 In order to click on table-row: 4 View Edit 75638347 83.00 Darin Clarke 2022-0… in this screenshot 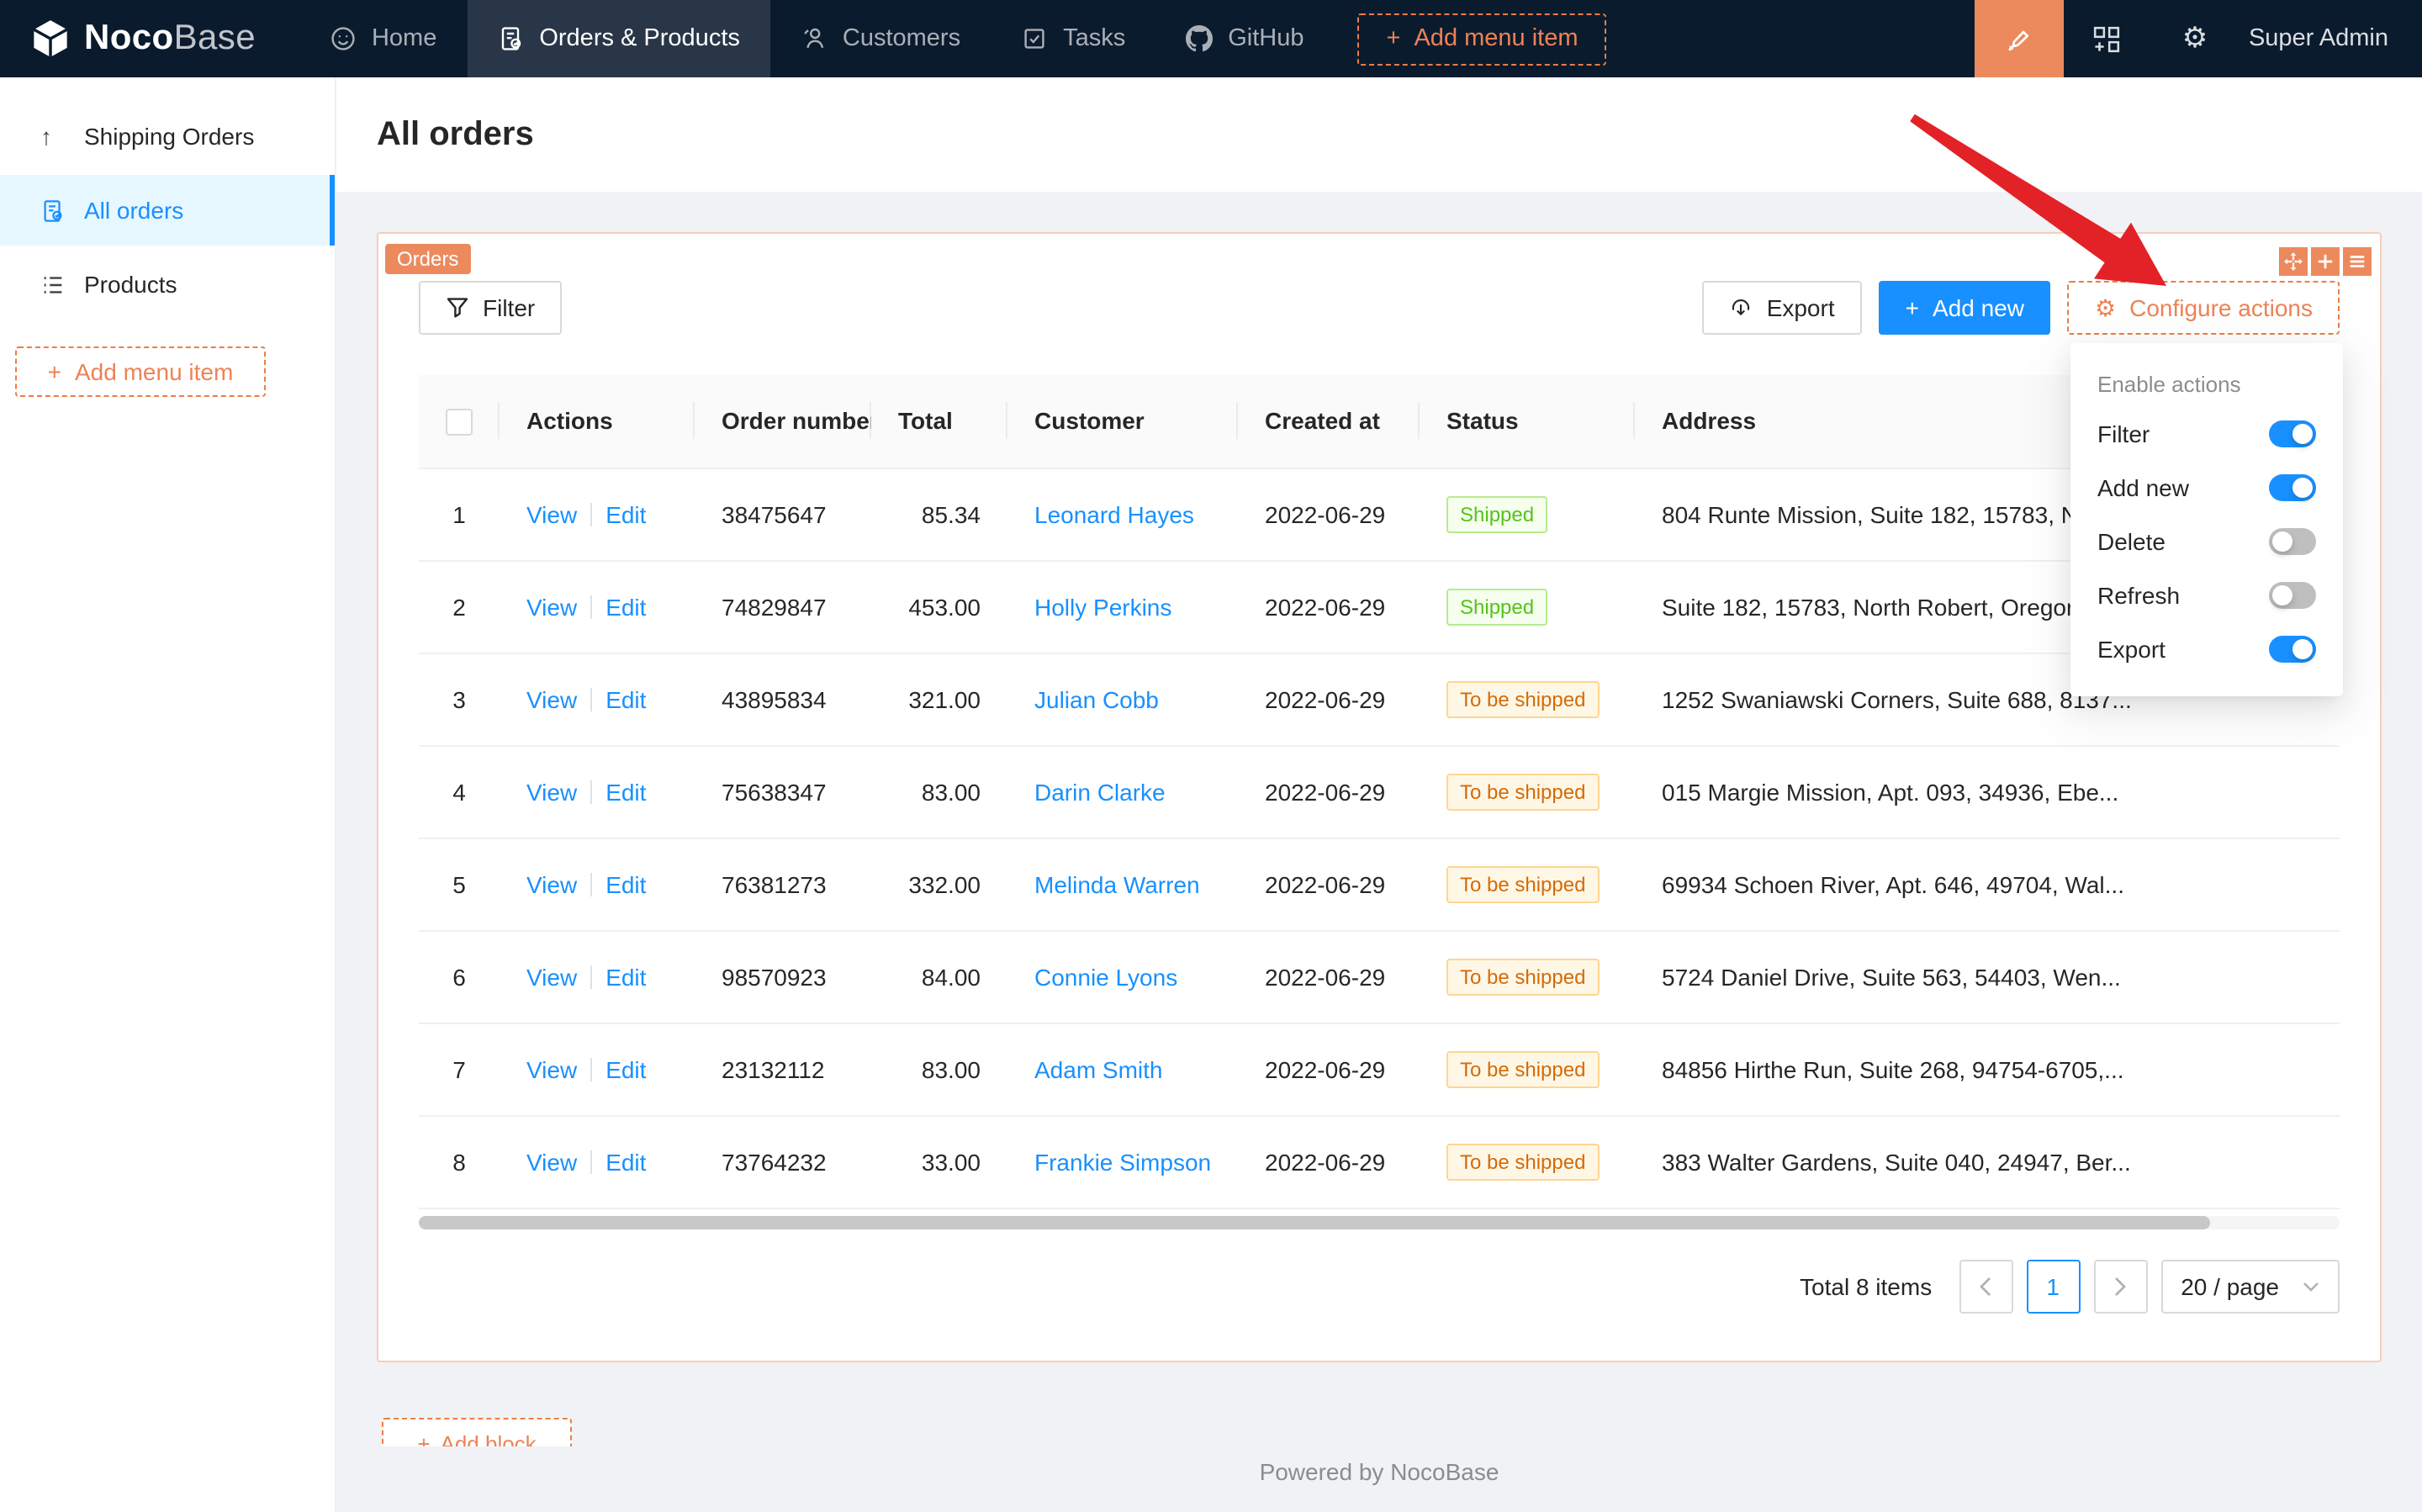, I will do `click(1379, 791)`.